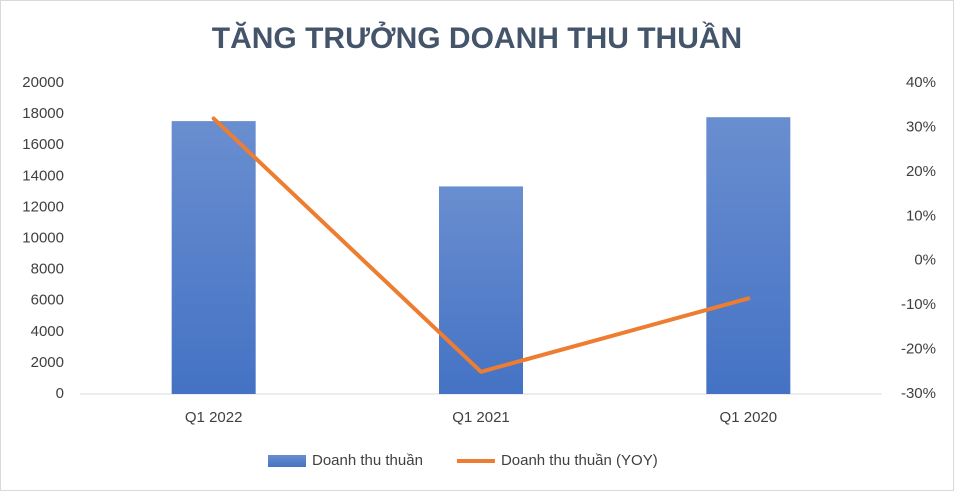 Image resolution: width=954 pixels, height=491 pixels. Describe the element at coordinates (47, 331) in the screenshot. I see `y-tick-label: 4000` at that location.